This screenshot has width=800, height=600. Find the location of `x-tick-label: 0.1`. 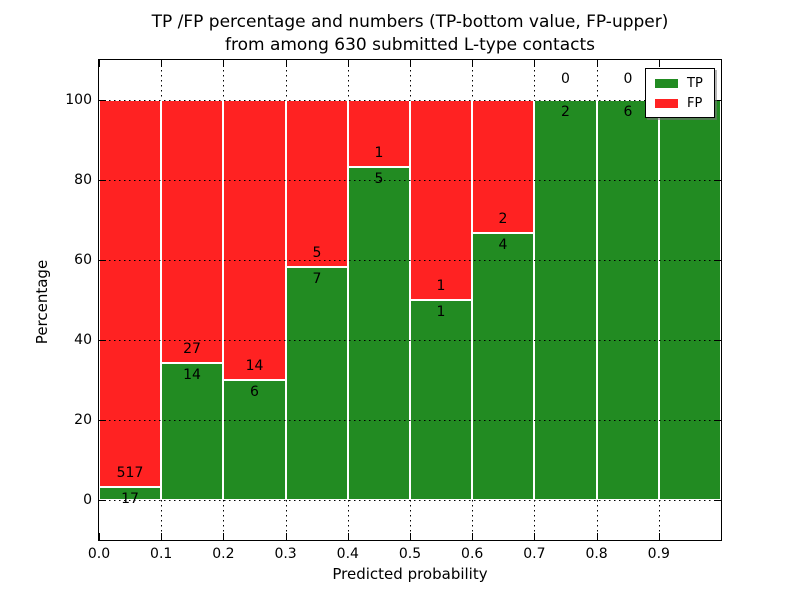

x-tick-label: 0.1 is located at coordinates (161, 554).